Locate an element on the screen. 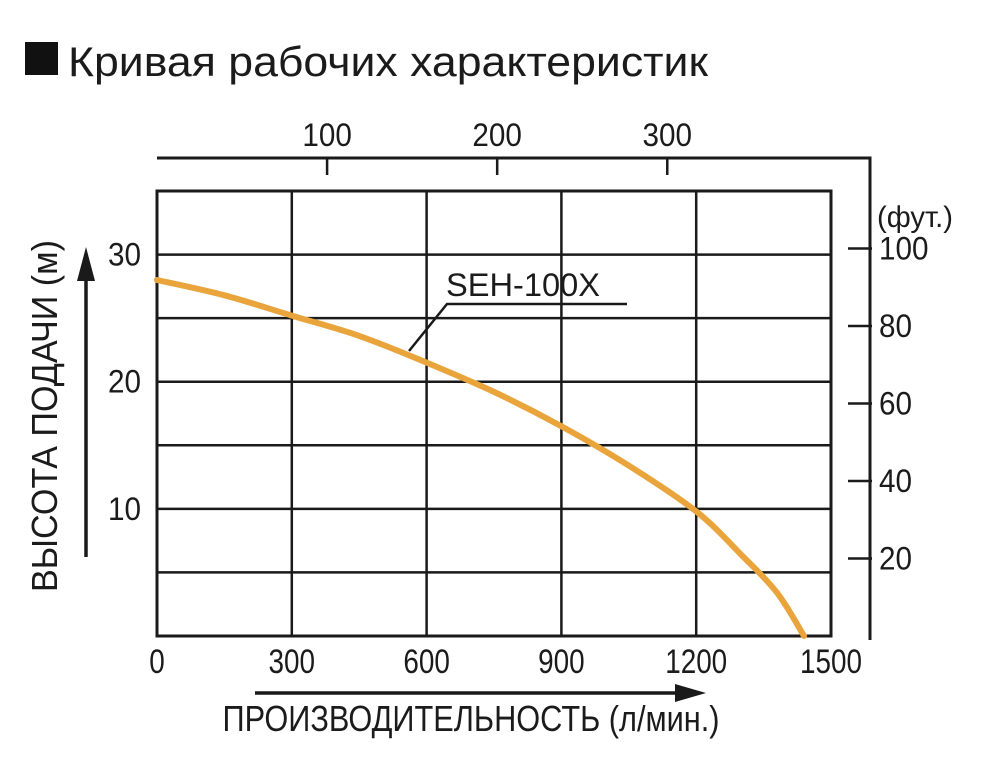  x-axis-title: ПРОИЗВОДИТЕЛЬНОСТЬ (л/мин.) is located at coordinates (471, 718).